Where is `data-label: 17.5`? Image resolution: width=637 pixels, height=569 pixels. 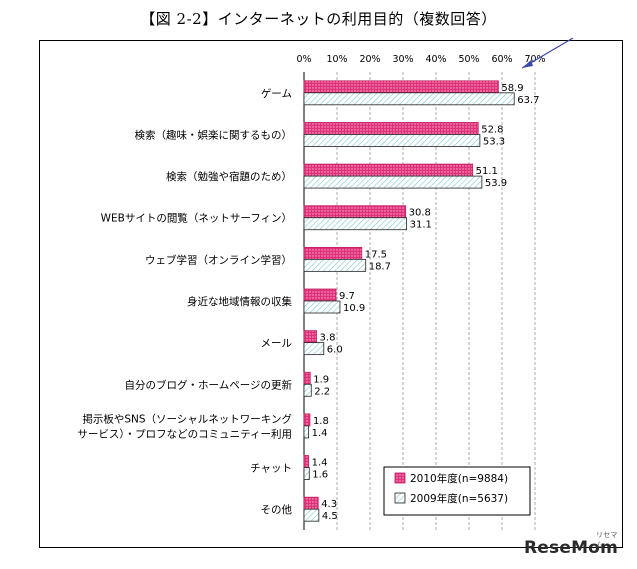
data-label: 17.5 is located at coordinates (376, 254).